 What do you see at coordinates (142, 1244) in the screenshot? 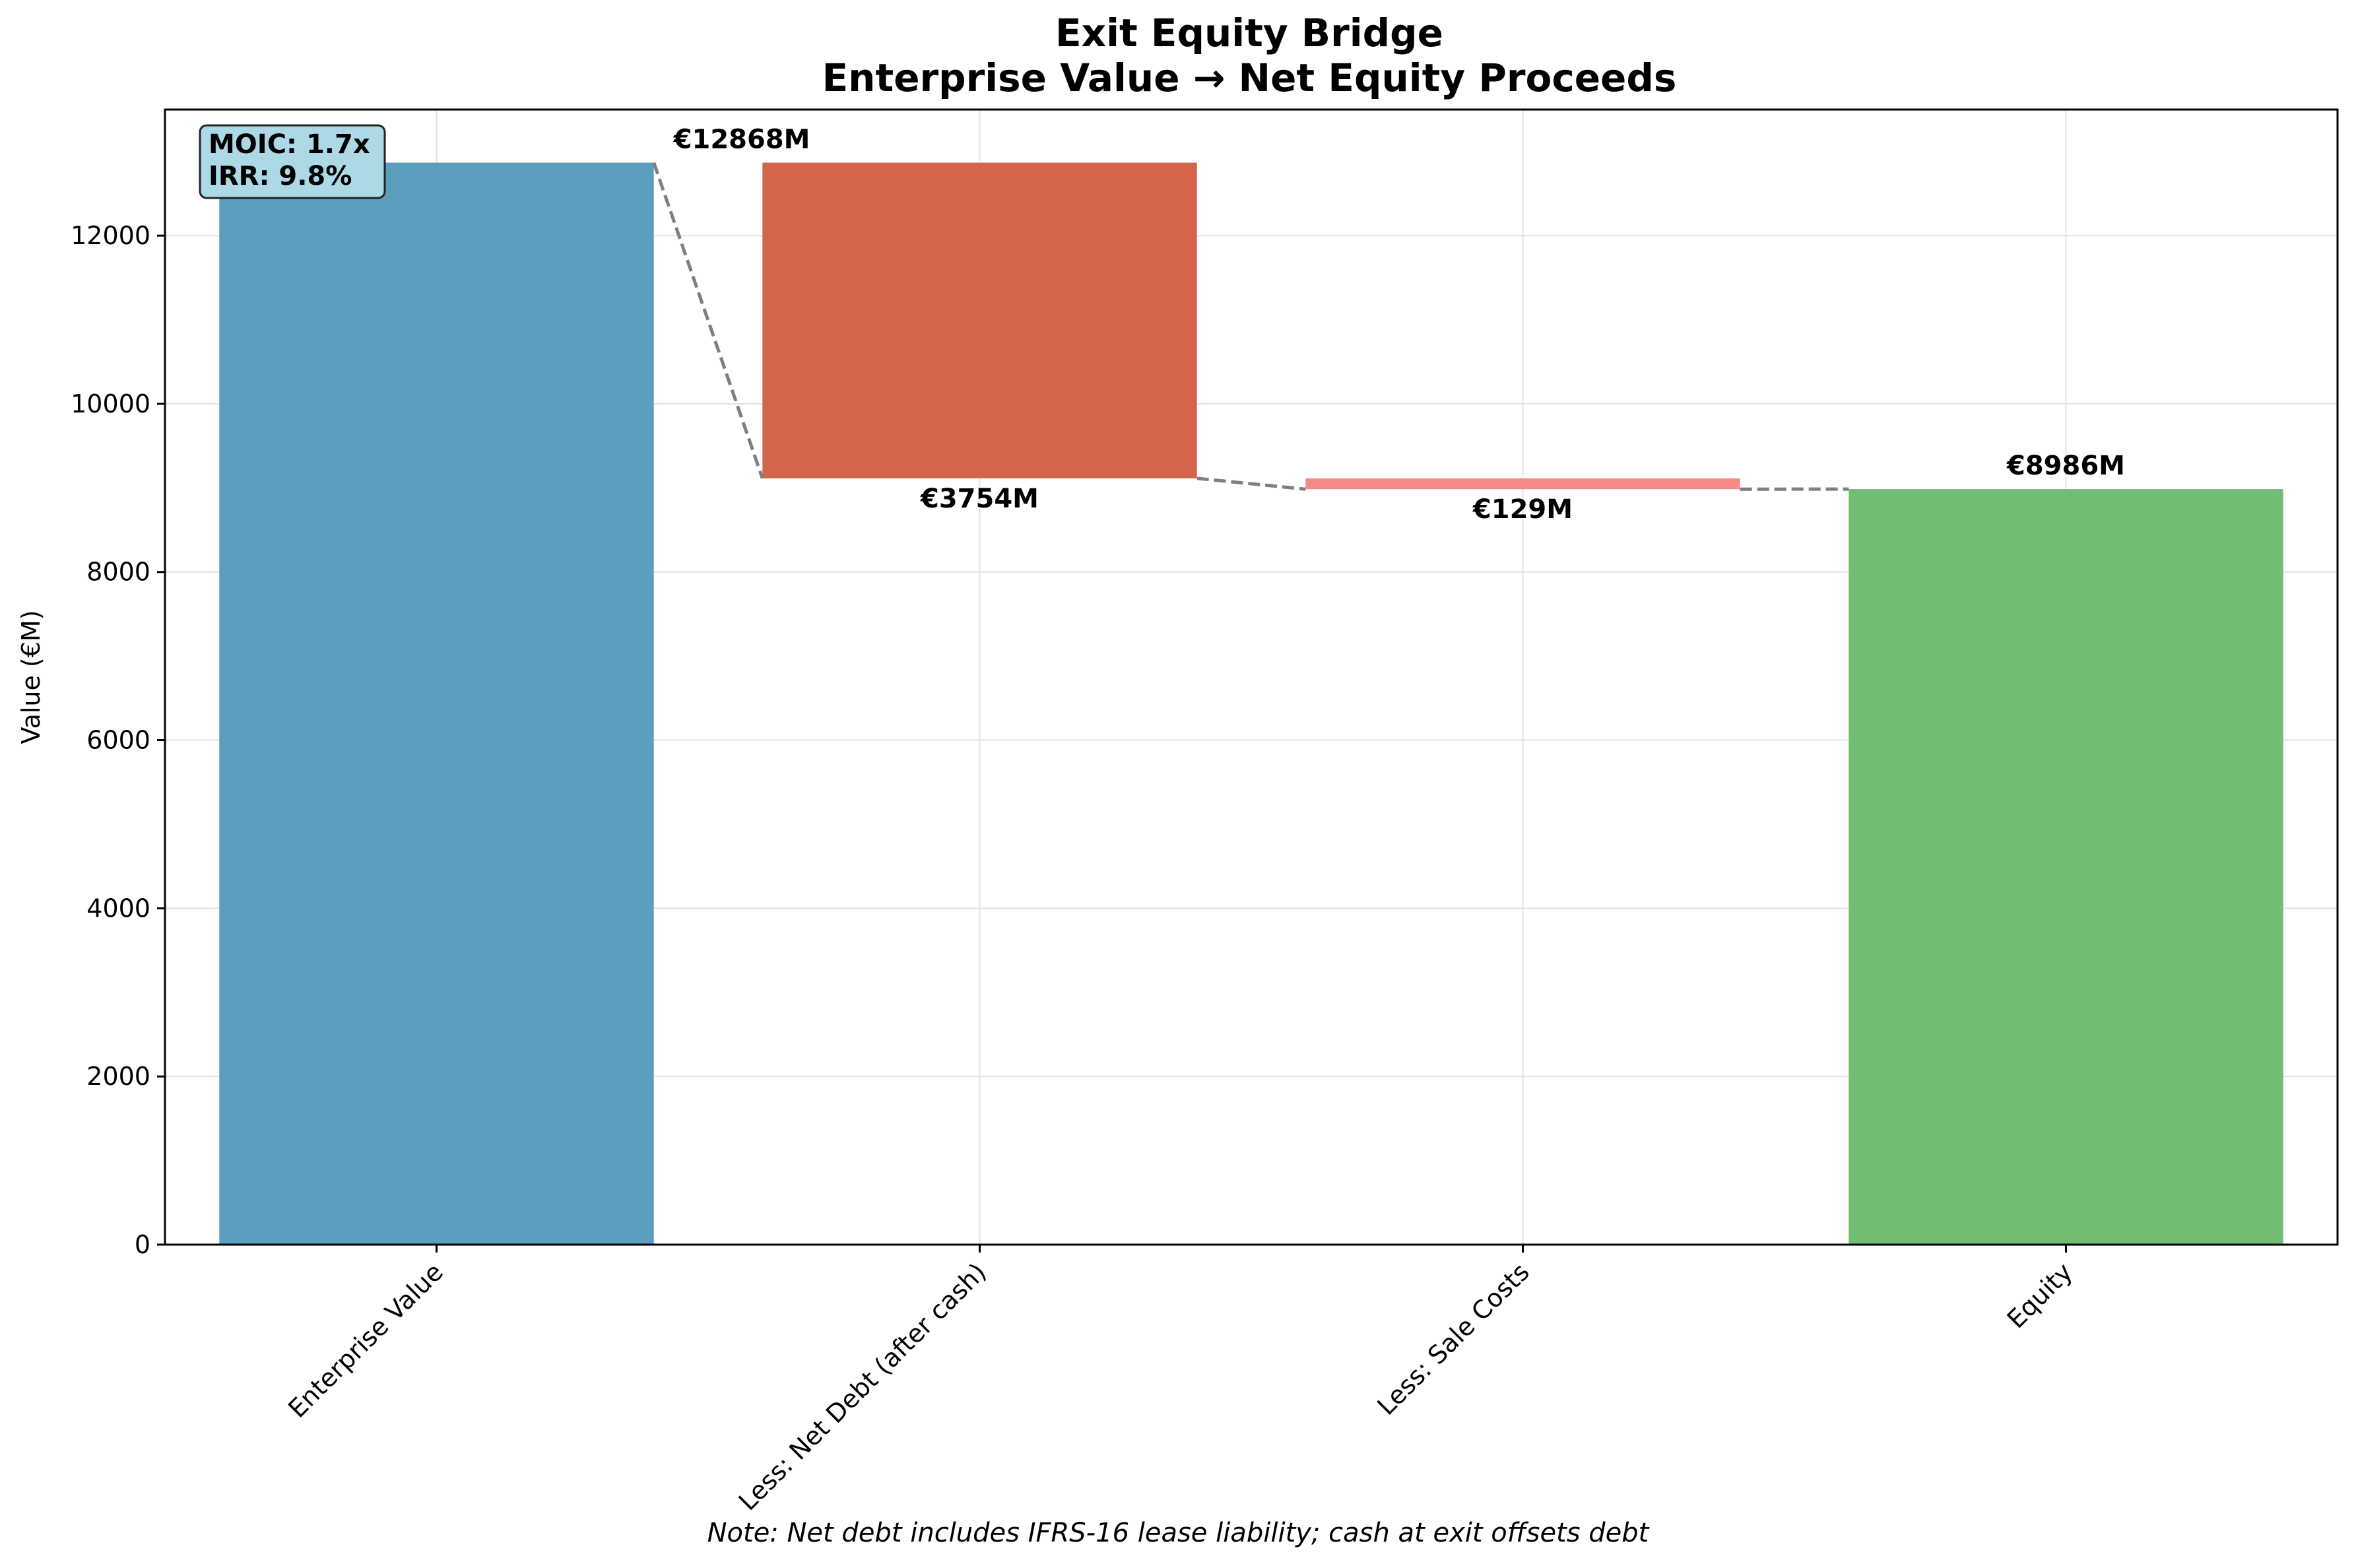
I see `y-tick-label: 0` at bounding box center [142, 1244].